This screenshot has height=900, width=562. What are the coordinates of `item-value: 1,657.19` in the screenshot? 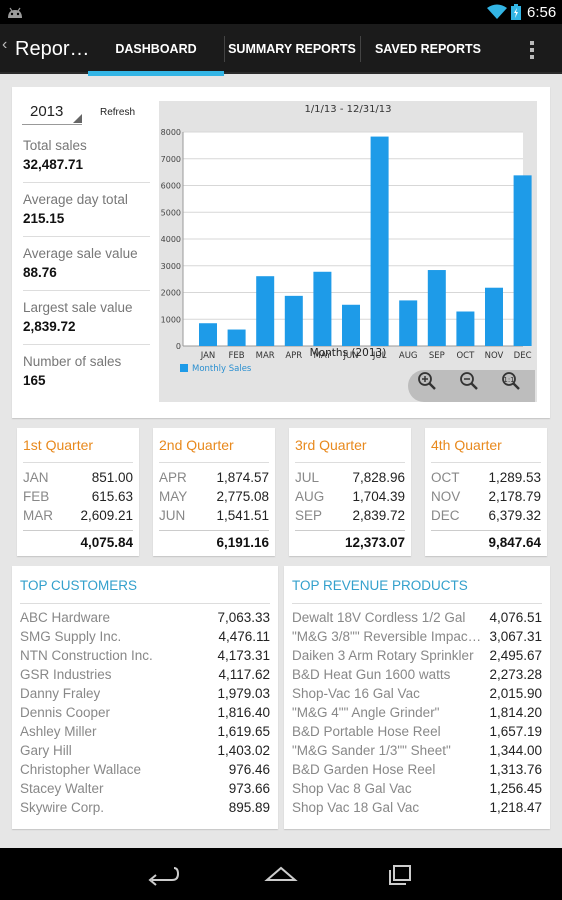 It's located at (515, 731).